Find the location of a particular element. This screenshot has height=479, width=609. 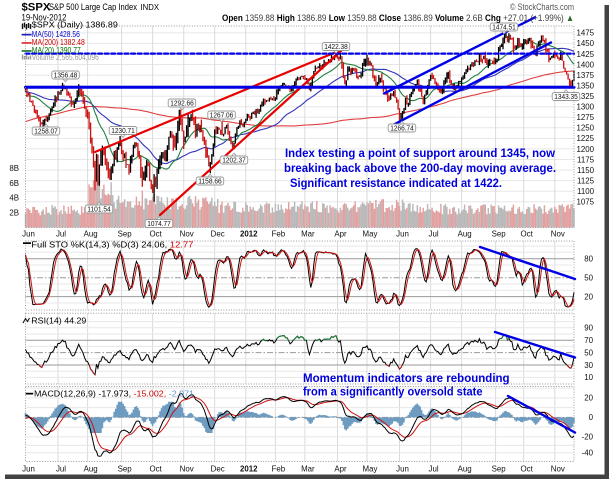

svg-text: 2B is located at coordinates (14, 213).